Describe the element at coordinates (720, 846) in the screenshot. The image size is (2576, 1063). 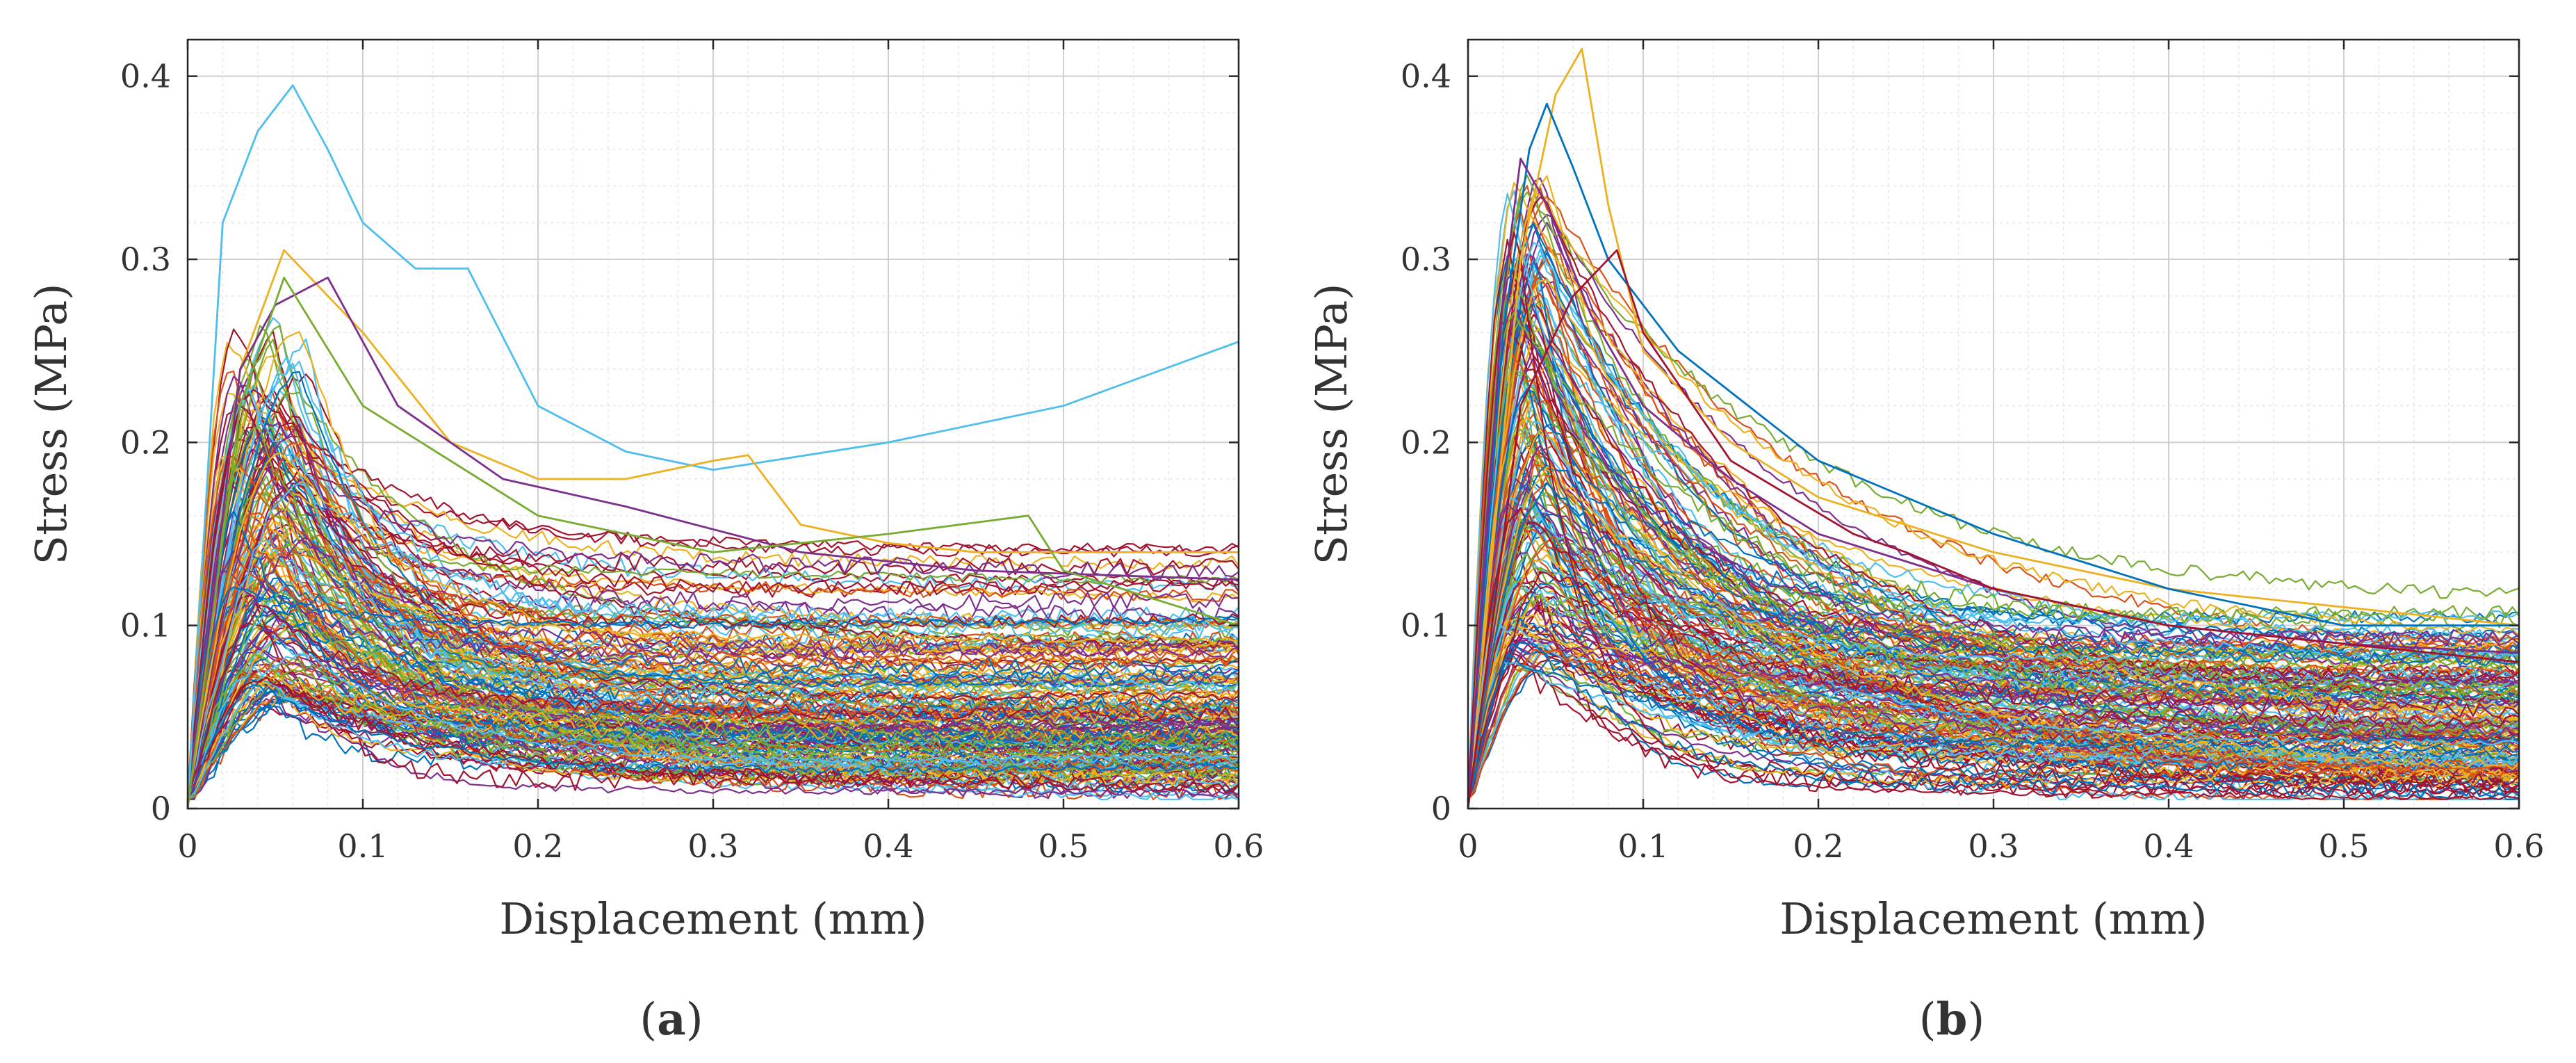
I see `x-tick-labels: 0 0.1 0.2 0.3 0.4 0.5 0.6` at that location.